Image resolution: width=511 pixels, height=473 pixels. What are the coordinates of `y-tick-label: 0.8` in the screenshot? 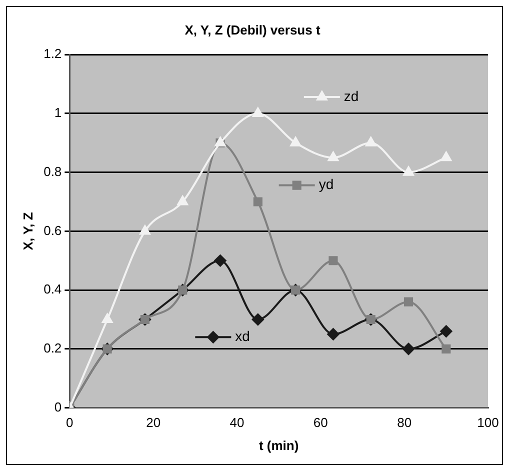 It's located at (53, 171).